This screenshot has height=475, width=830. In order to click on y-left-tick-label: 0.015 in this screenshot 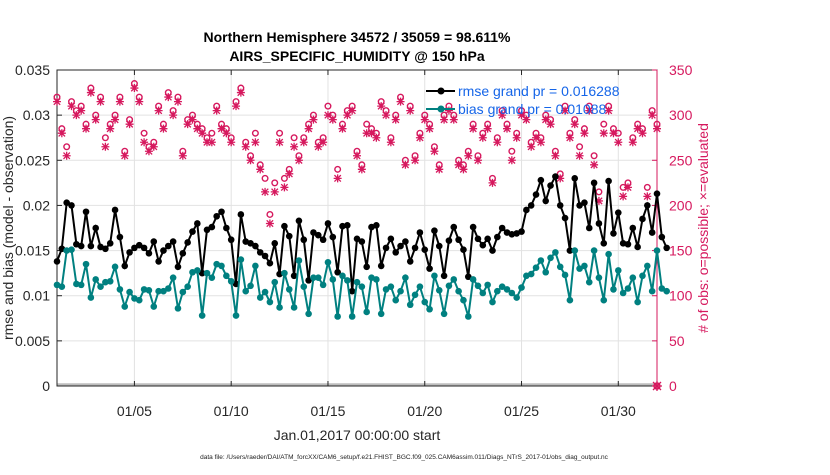, I will do `click(32, 251)`.